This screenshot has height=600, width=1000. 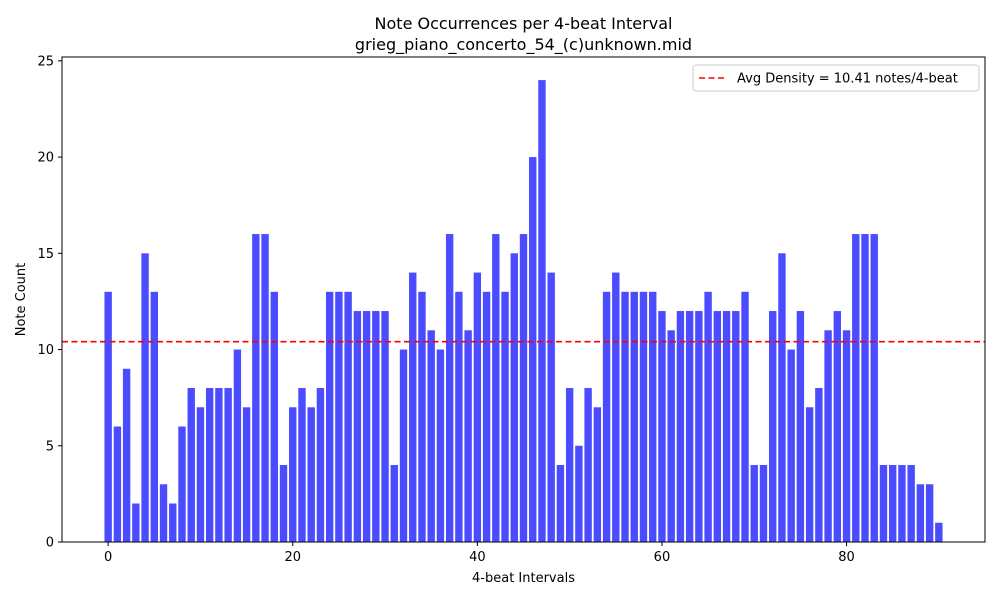 I want to click on legend: Avg Density = 10.41 notes/4-beat, so click(x=836, y=78).